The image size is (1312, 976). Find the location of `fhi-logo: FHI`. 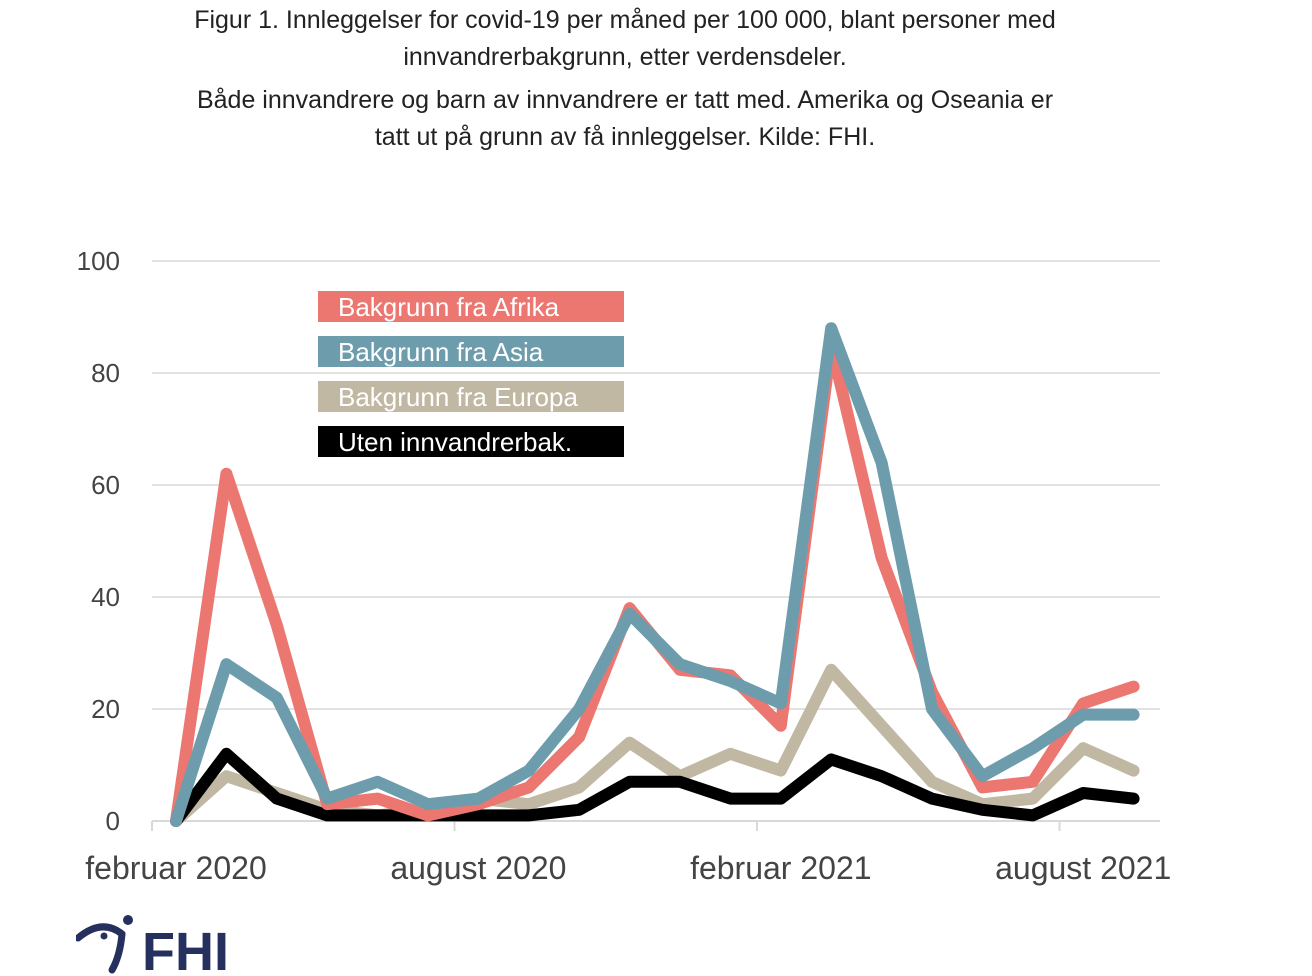

fhi-logo: FHI is located at coordinates (152, 945).